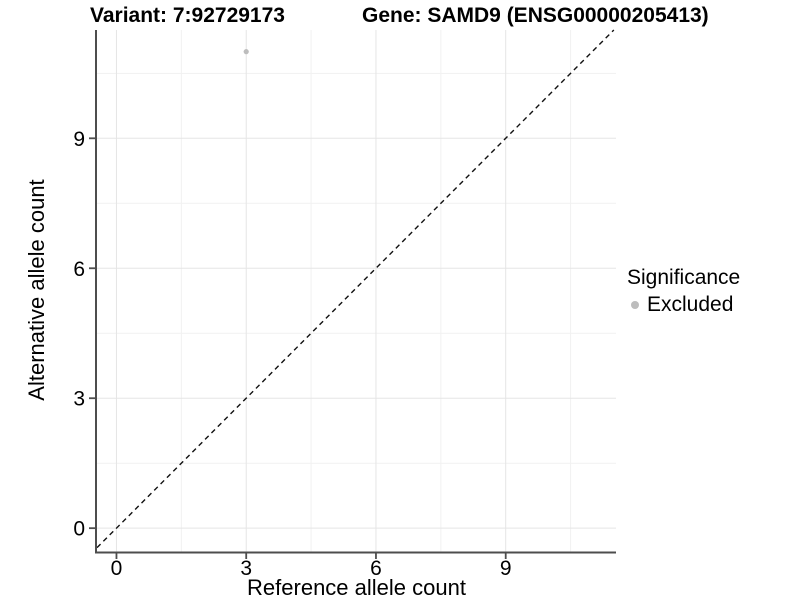  Describe the element at coordinates (79, 529) in the screenshot. I see `y-tick-label: 0` at that location.